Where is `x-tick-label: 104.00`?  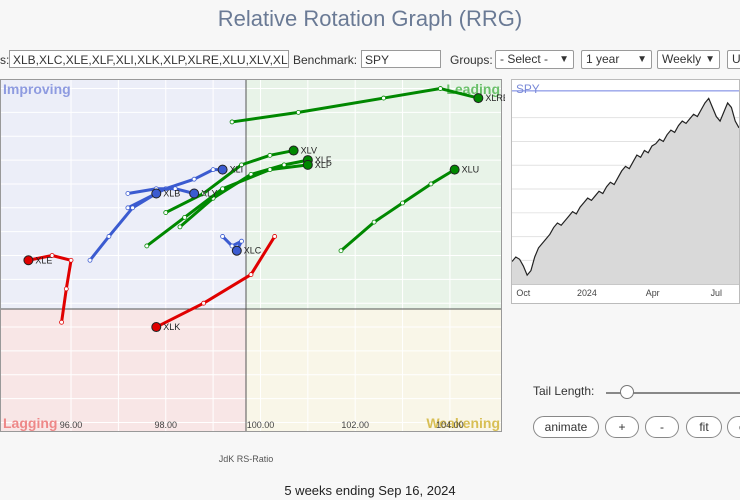 x-tick-label: 104.00 is located at coordinates (450, 425).